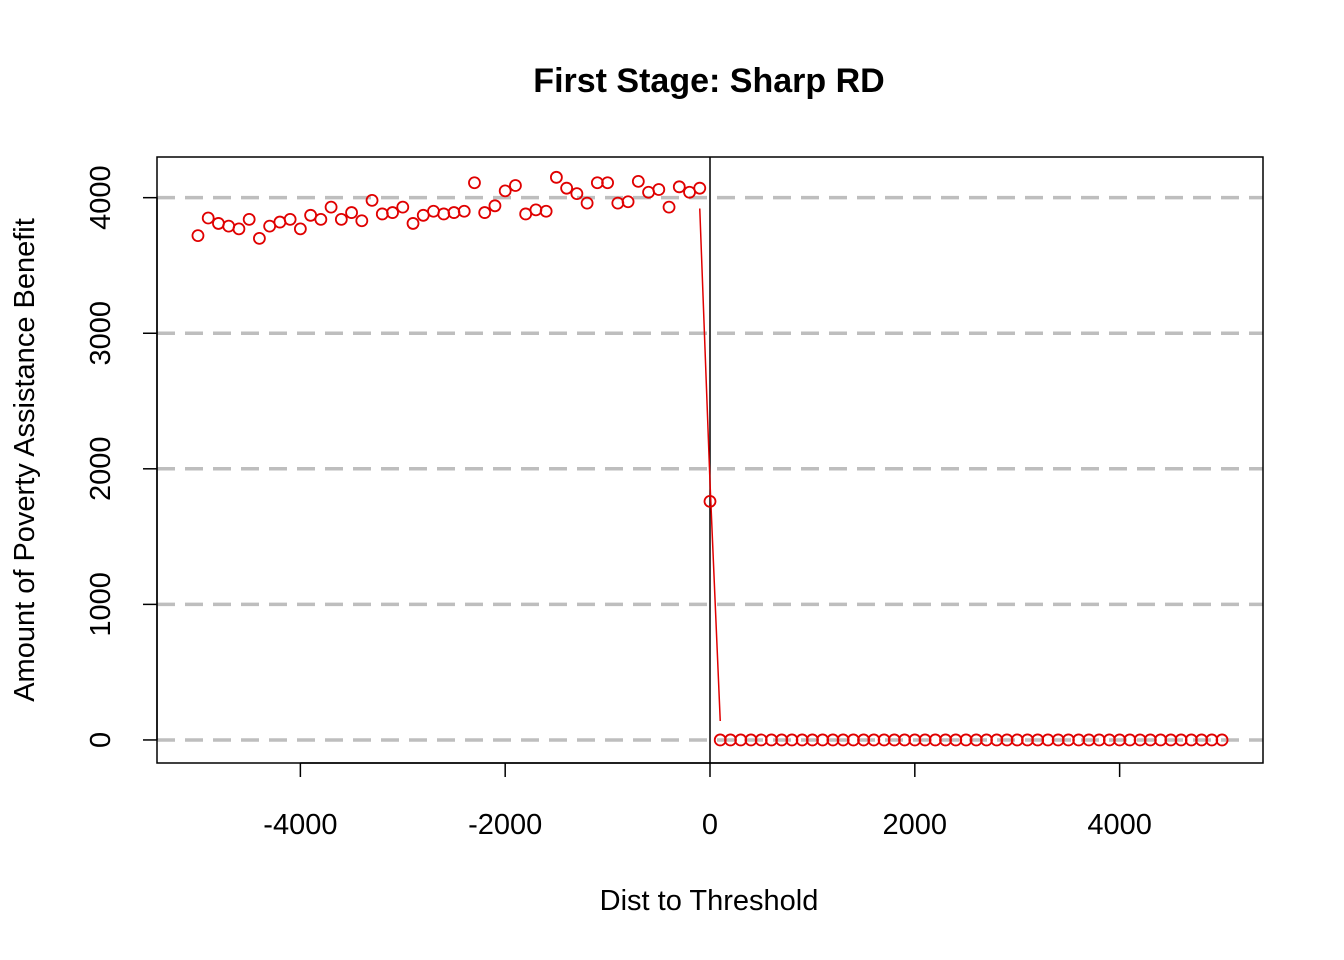 This screenshot has height=960, width=1344. I want to click on y-tick-label-3: 3000, so click(101, 333).